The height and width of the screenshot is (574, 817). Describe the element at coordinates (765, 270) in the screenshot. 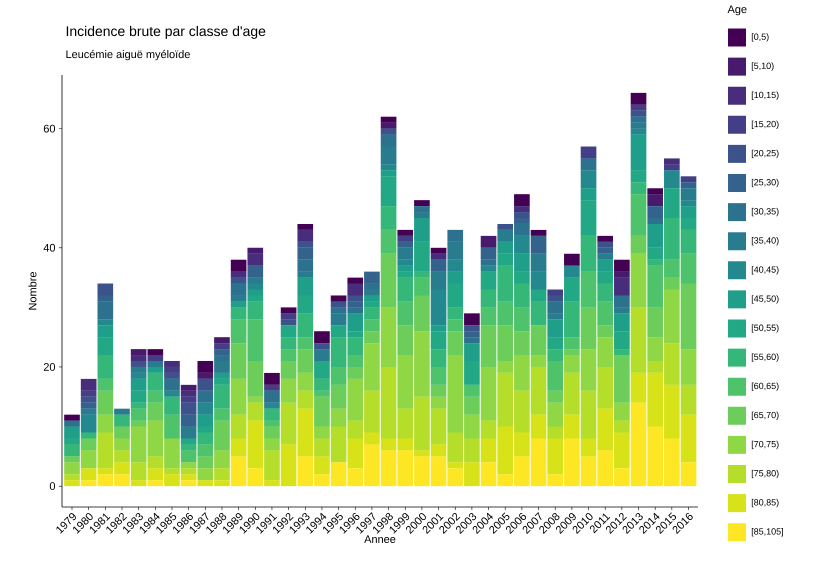

I see `legend-label: [40,45)` at that location.